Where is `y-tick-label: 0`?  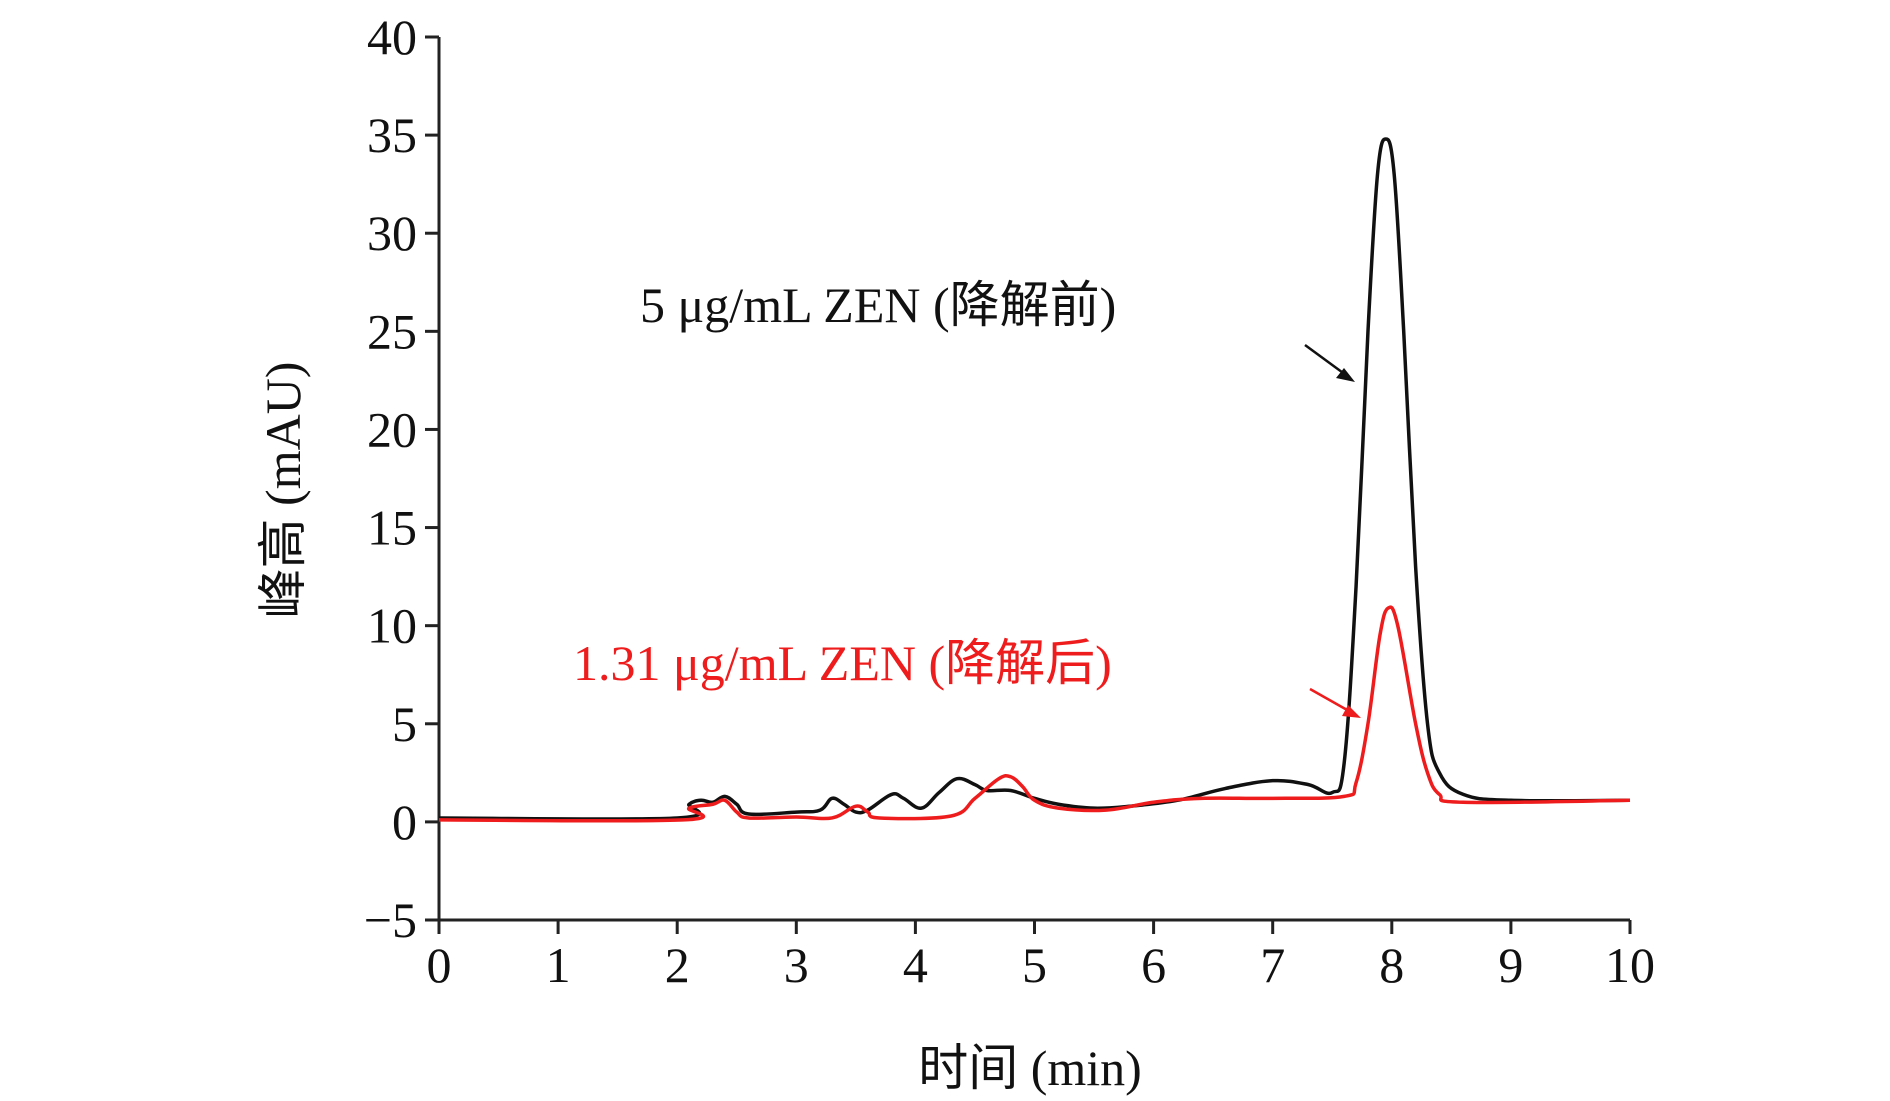 y-tick-label: 0 is located at coordinates (404, 822).